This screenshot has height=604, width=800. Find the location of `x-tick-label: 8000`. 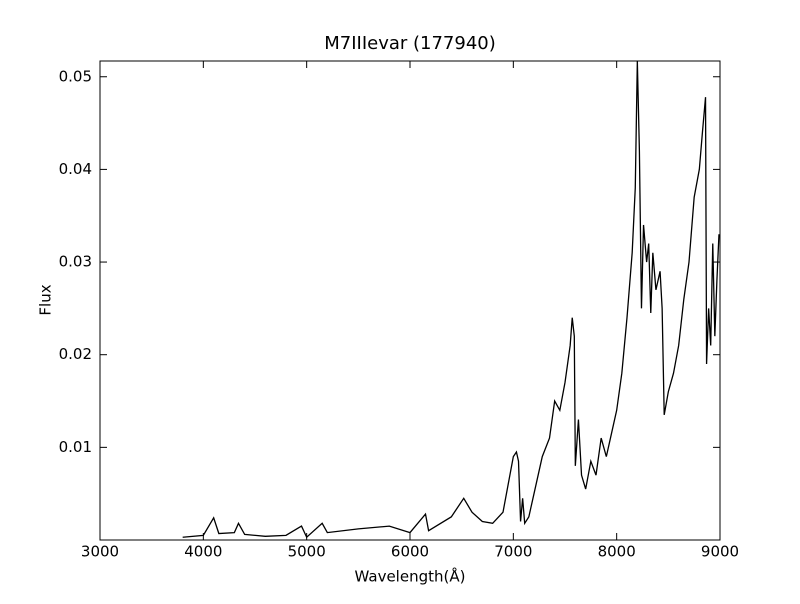

x-tick-label: 8000 is located at coordinates (617, 552).